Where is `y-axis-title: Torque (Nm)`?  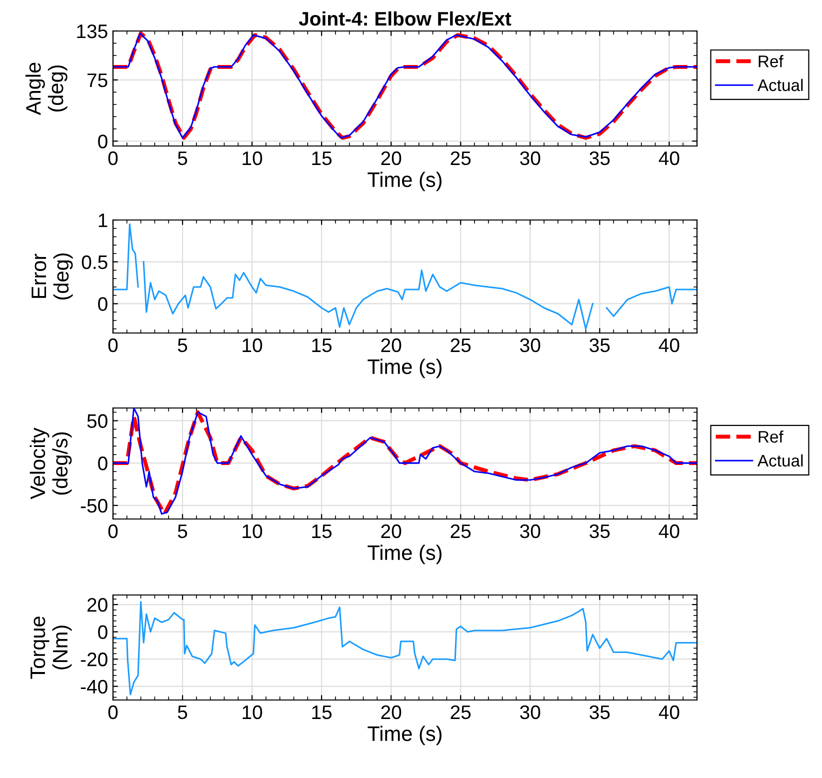
y-axis-title: Torque (Nm) is located at coordinates (51, 647).